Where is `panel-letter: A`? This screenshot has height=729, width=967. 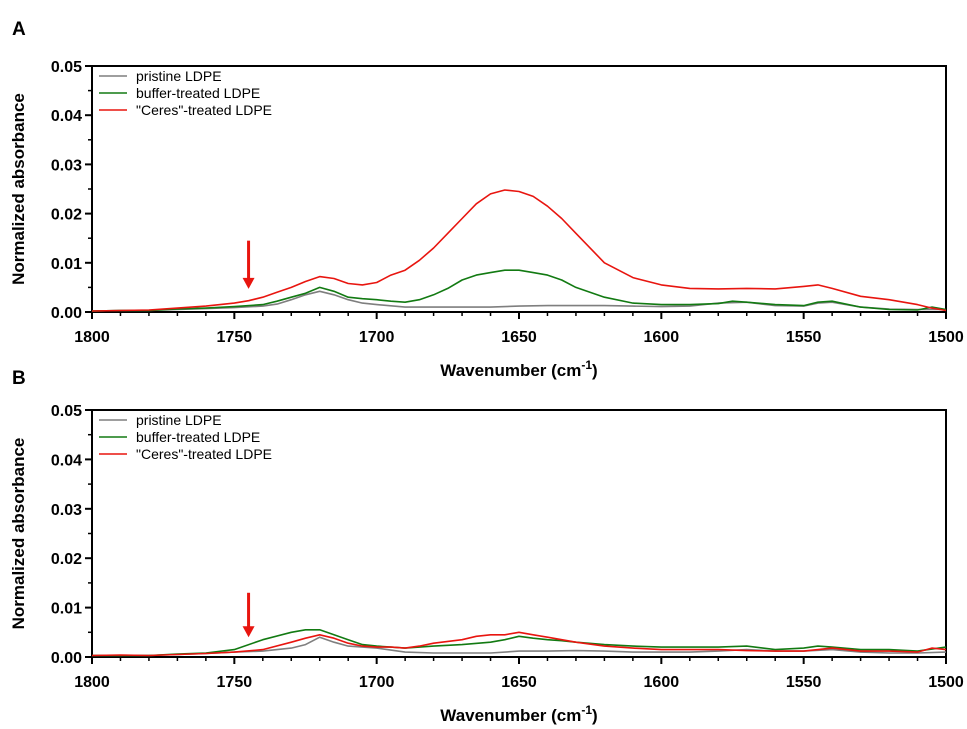
panel-letter: A is located at coordinates (19, 29).